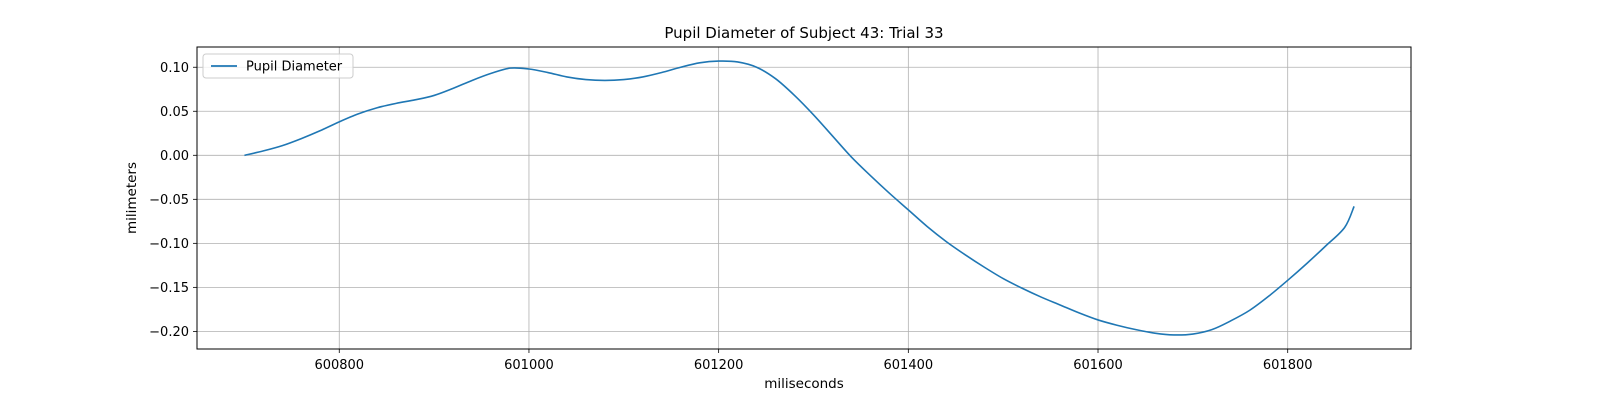 The height and width of the screenshot is (400, 1600). I want to click on chart-title: Pupil Diameter of Subject 43: Trial 33, so click(803, 33).